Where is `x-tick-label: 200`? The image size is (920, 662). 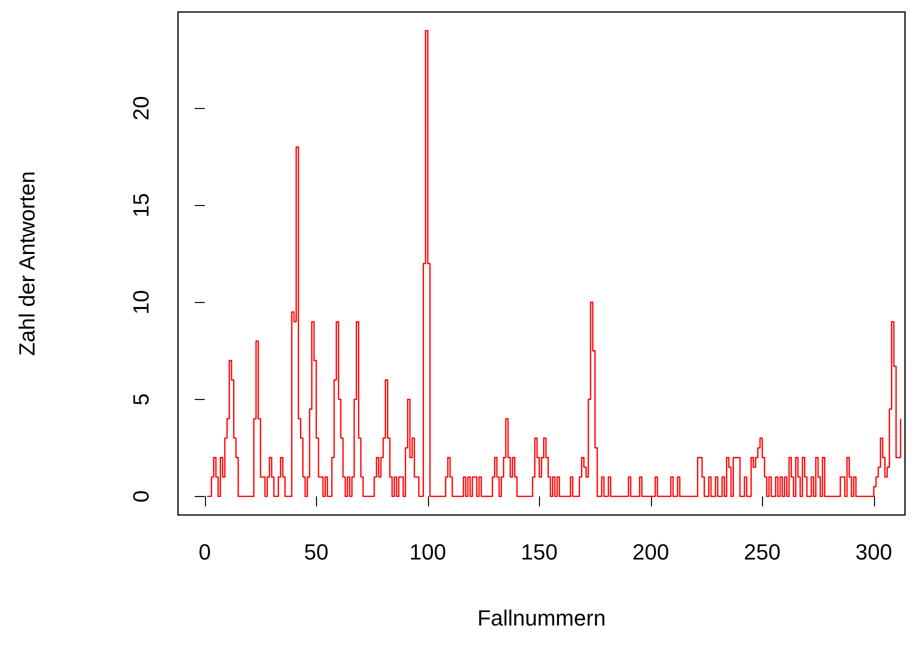
x-tick-label: 200 is located at coordinates (651, 552).